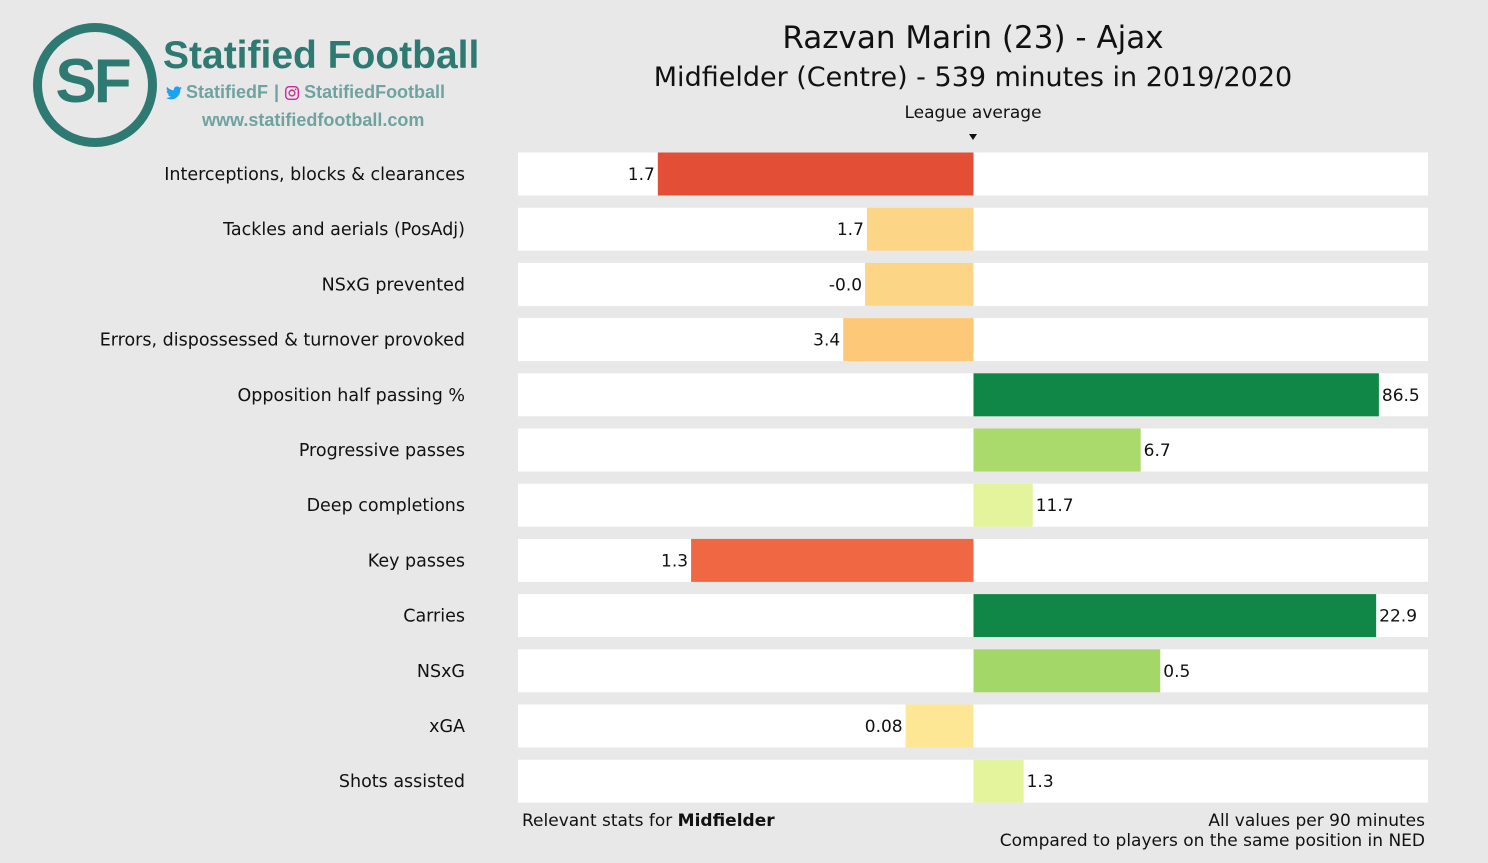  What do you see at coordinates (1316, 821) in the screenshot?
I see `footer-per90-note: All values per 90 minutes` at bounding box center [1316, 821].